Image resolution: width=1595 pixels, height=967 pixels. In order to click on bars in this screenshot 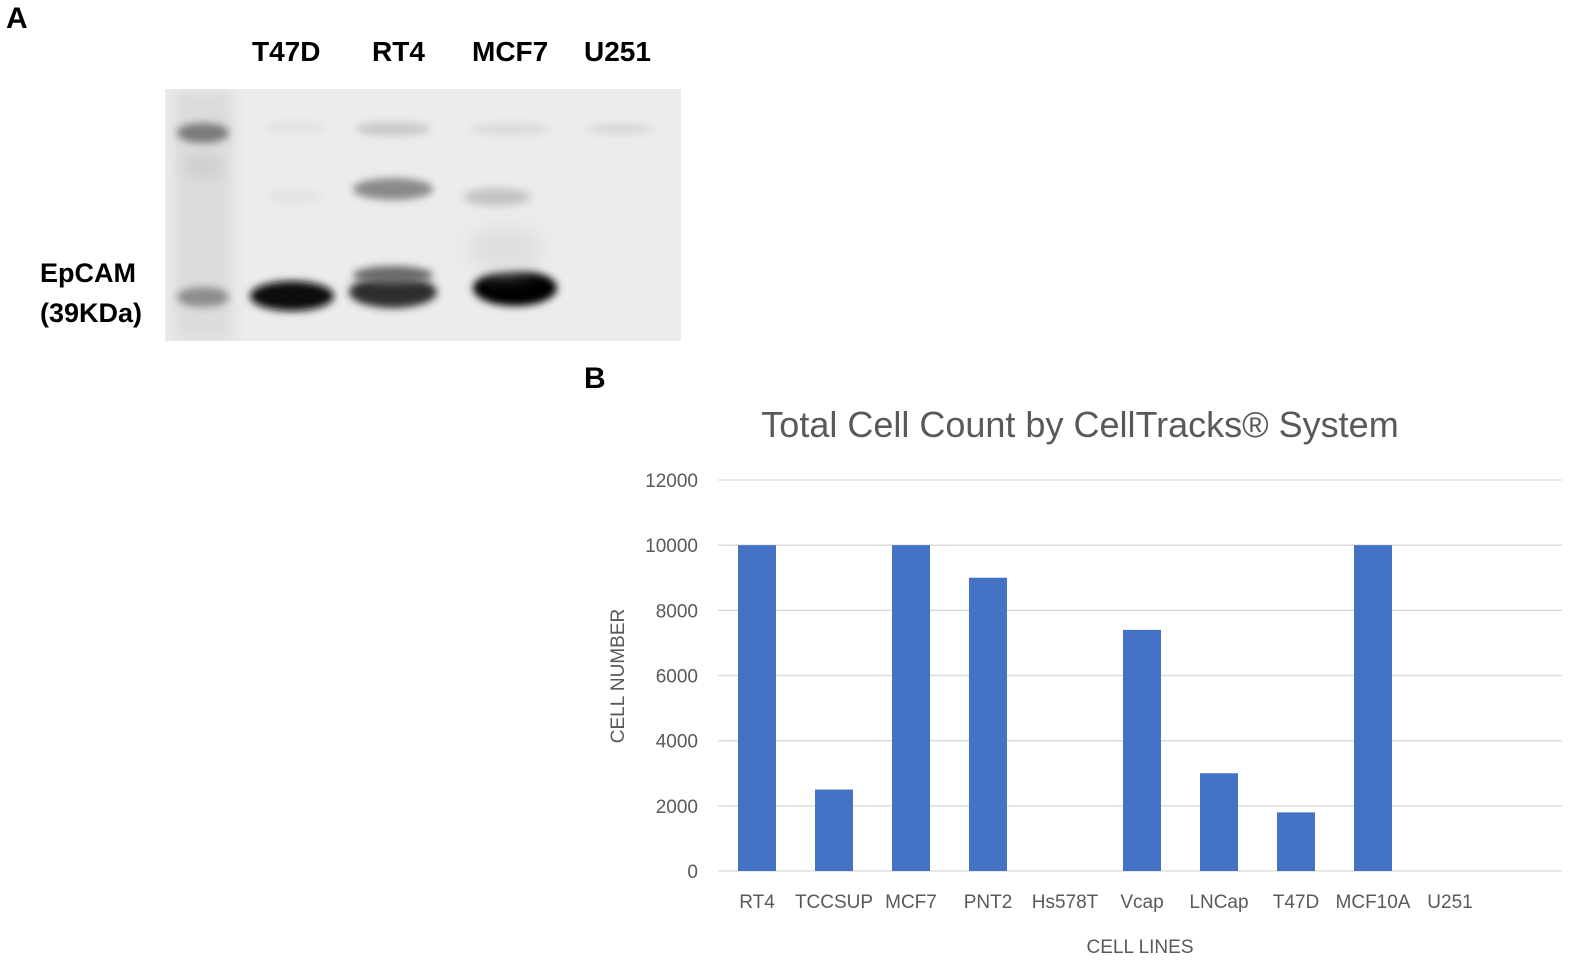, I will do `click(1065, 708)`.